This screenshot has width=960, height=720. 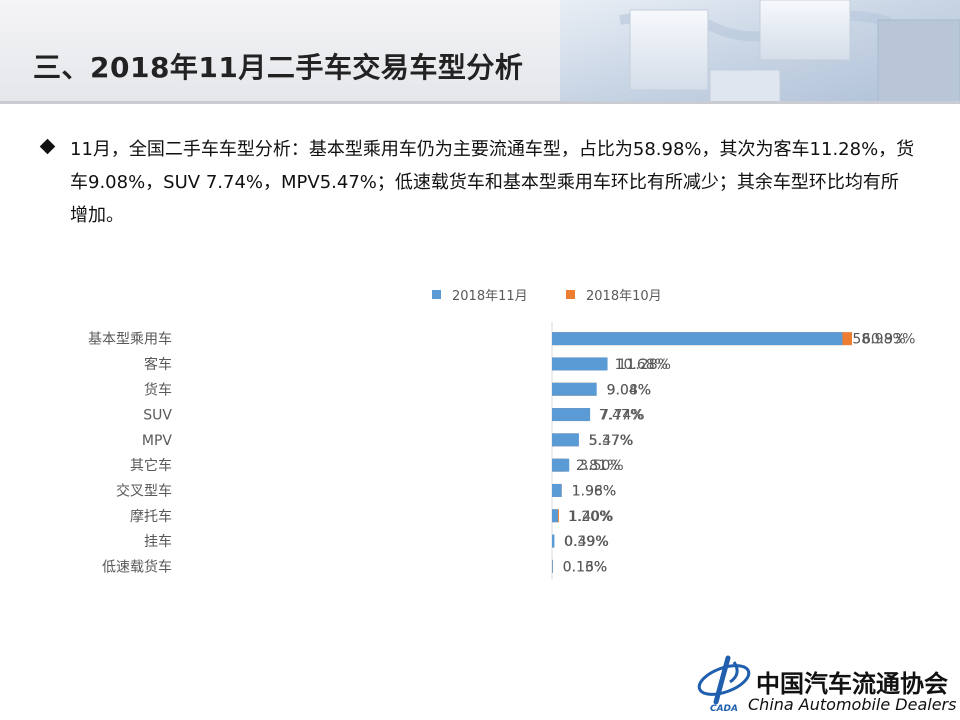 I want to click on org-name-chinese: 中国汽车流通协会, so click(x=852, y=684).